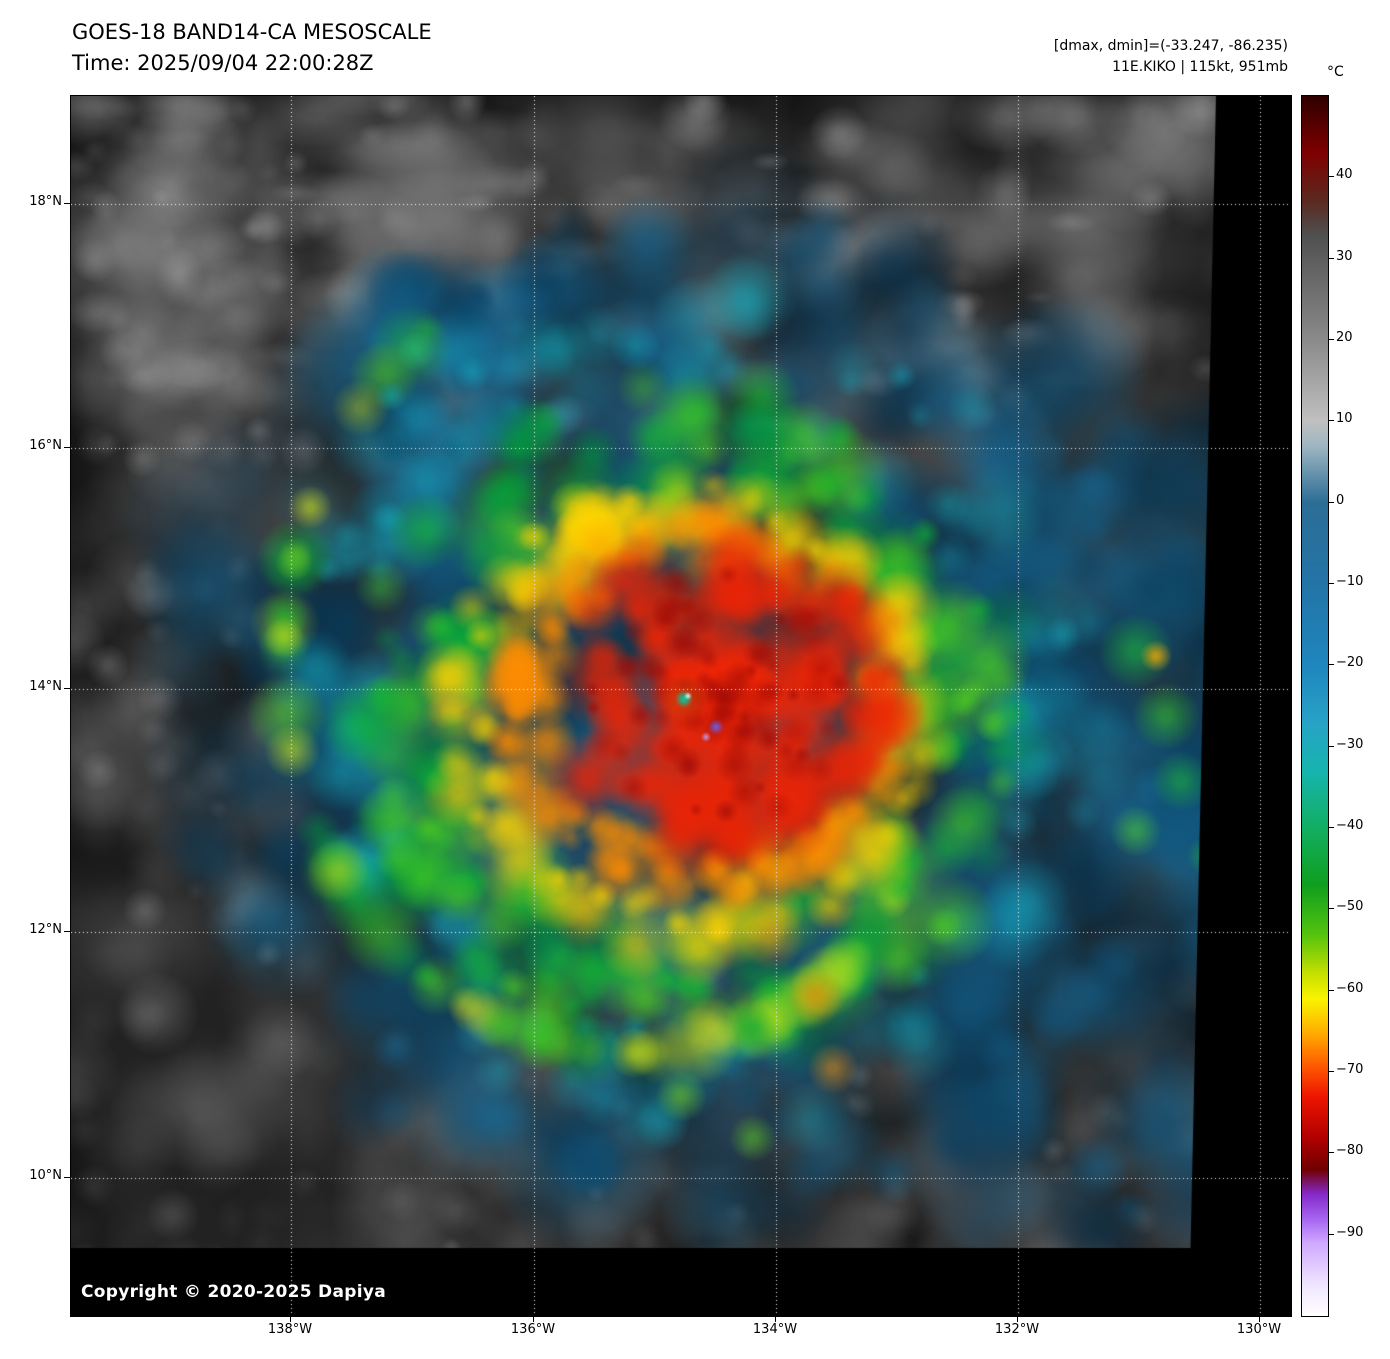  I want to click on lon-label: 134°W, so click(775, 1329).